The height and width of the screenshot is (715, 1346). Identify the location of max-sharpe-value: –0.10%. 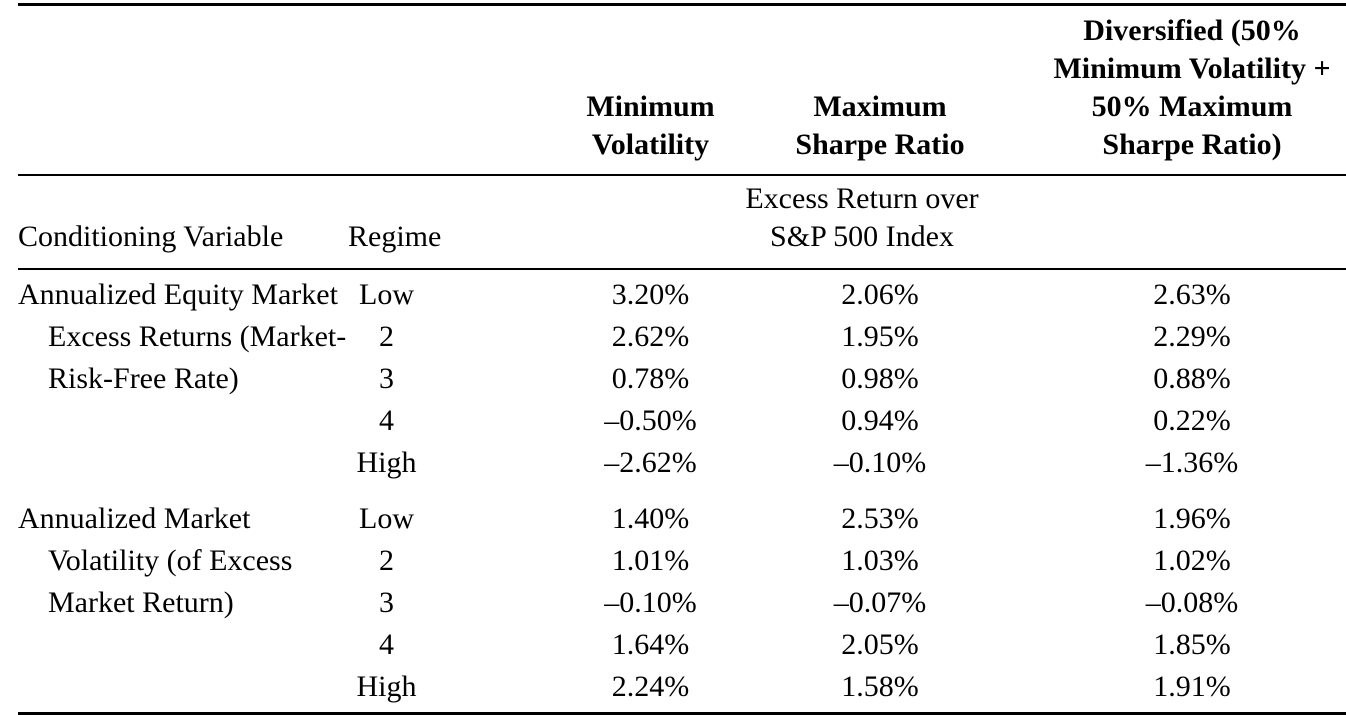
(880, 462).